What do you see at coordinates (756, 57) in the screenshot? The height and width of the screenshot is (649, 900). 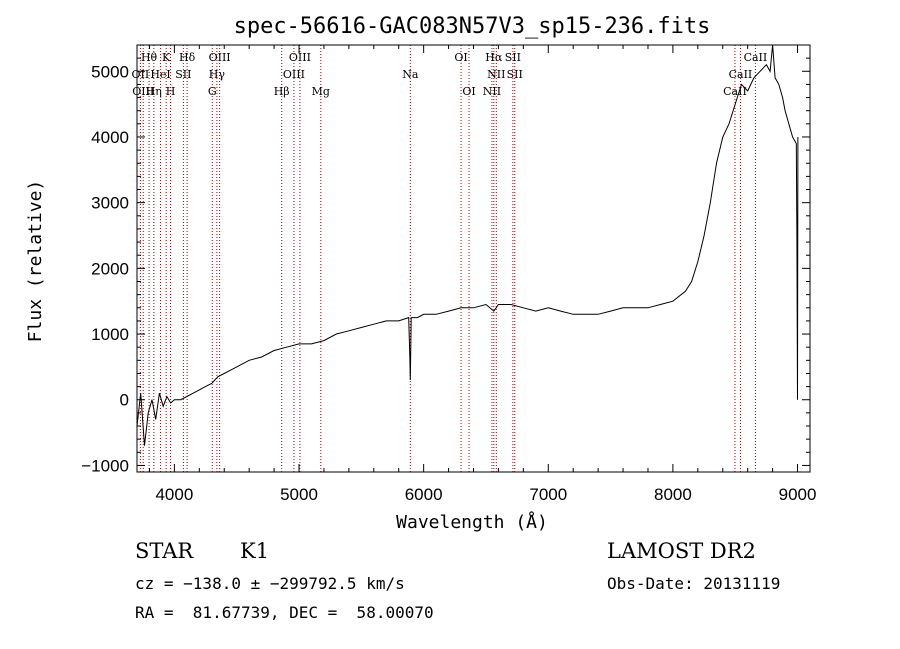 I see `line-label-8: CaII` at bounding box center [756, 57].